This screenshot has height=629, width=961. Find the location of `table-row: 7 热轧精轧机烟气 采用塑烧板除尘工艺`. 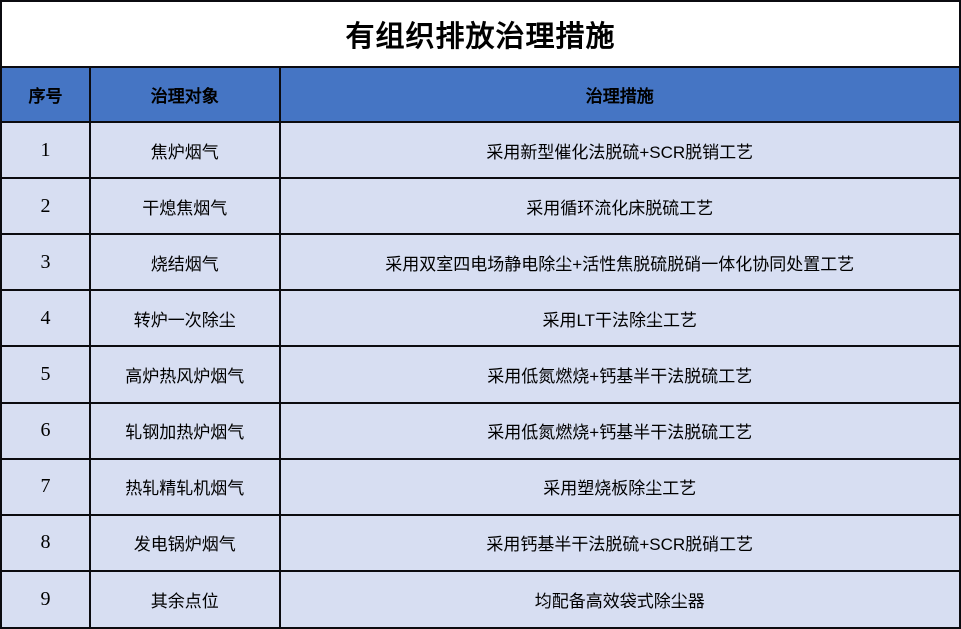

table-row: 7 热轧精轧机烟气 采用塑烧板除尘工艺 is located at coordinates (480, 486).